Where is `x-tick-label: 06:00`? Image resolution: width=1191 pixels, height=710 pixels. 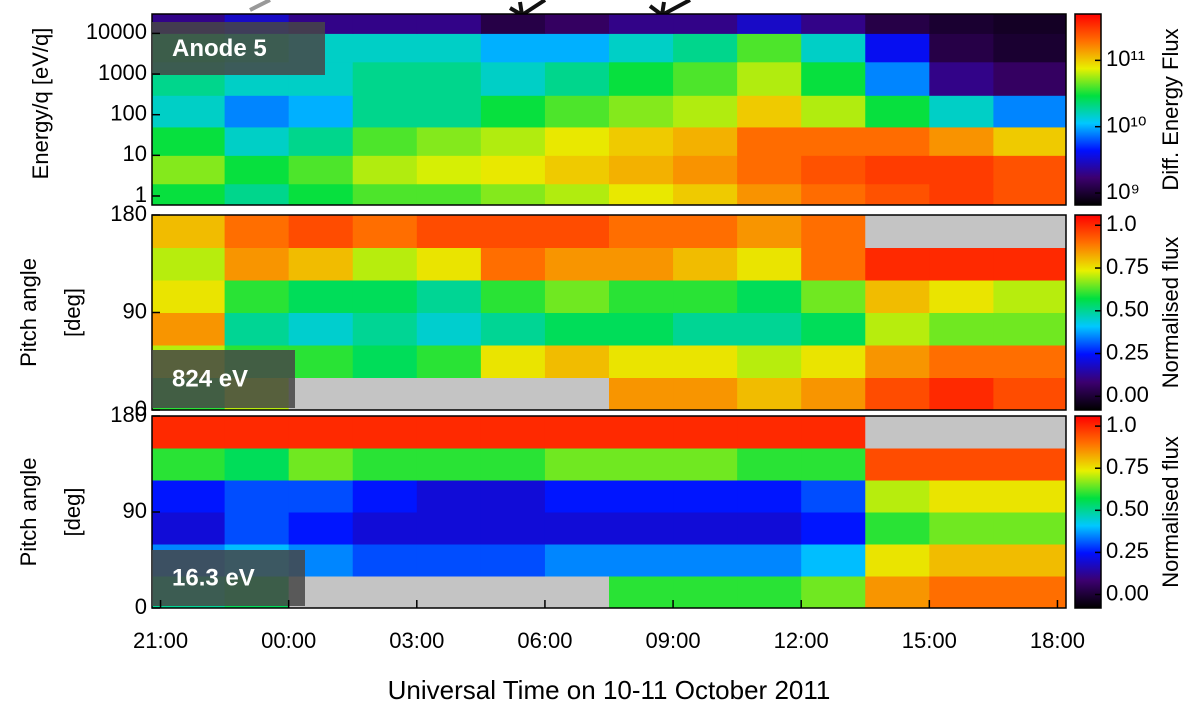 x-tick-label: 06:00 is located at coordinates (544, 640).